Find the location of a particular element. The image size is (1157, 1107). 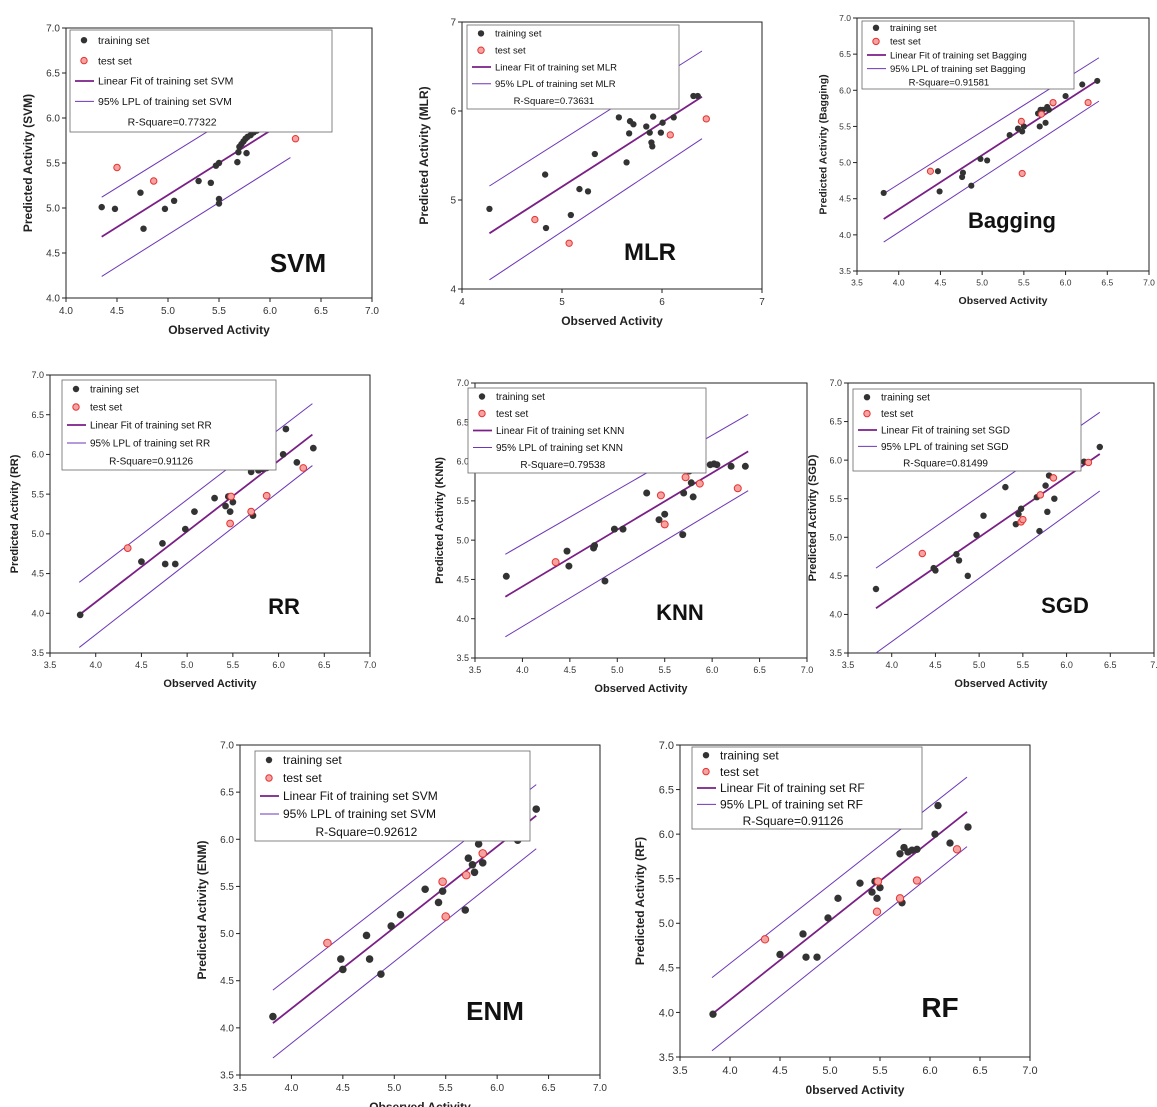

mlr-legend-training-label: training set is located at coordinates (518, 34).